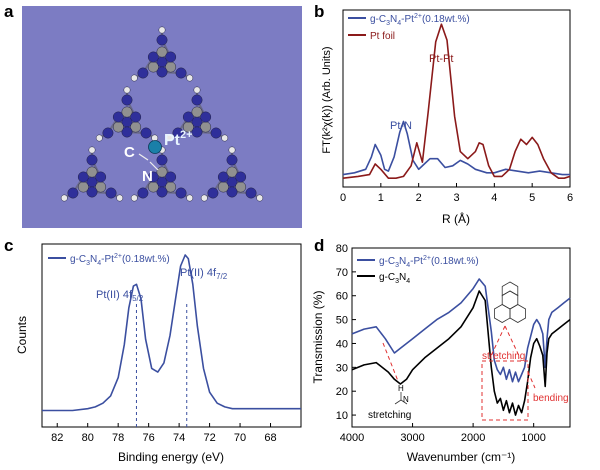 The height and width of the screenshot is (470, 600). What do you see at coordinates (149, 438) in the screenshot?
I see `x-tick-label: 76` at bounding box center [149, 438].